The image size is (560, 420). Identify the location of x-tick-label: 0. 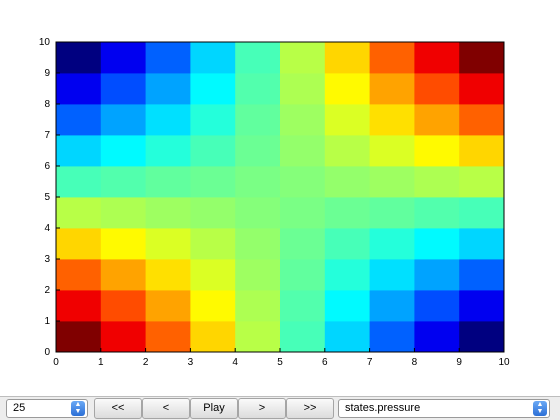
(56, 361).